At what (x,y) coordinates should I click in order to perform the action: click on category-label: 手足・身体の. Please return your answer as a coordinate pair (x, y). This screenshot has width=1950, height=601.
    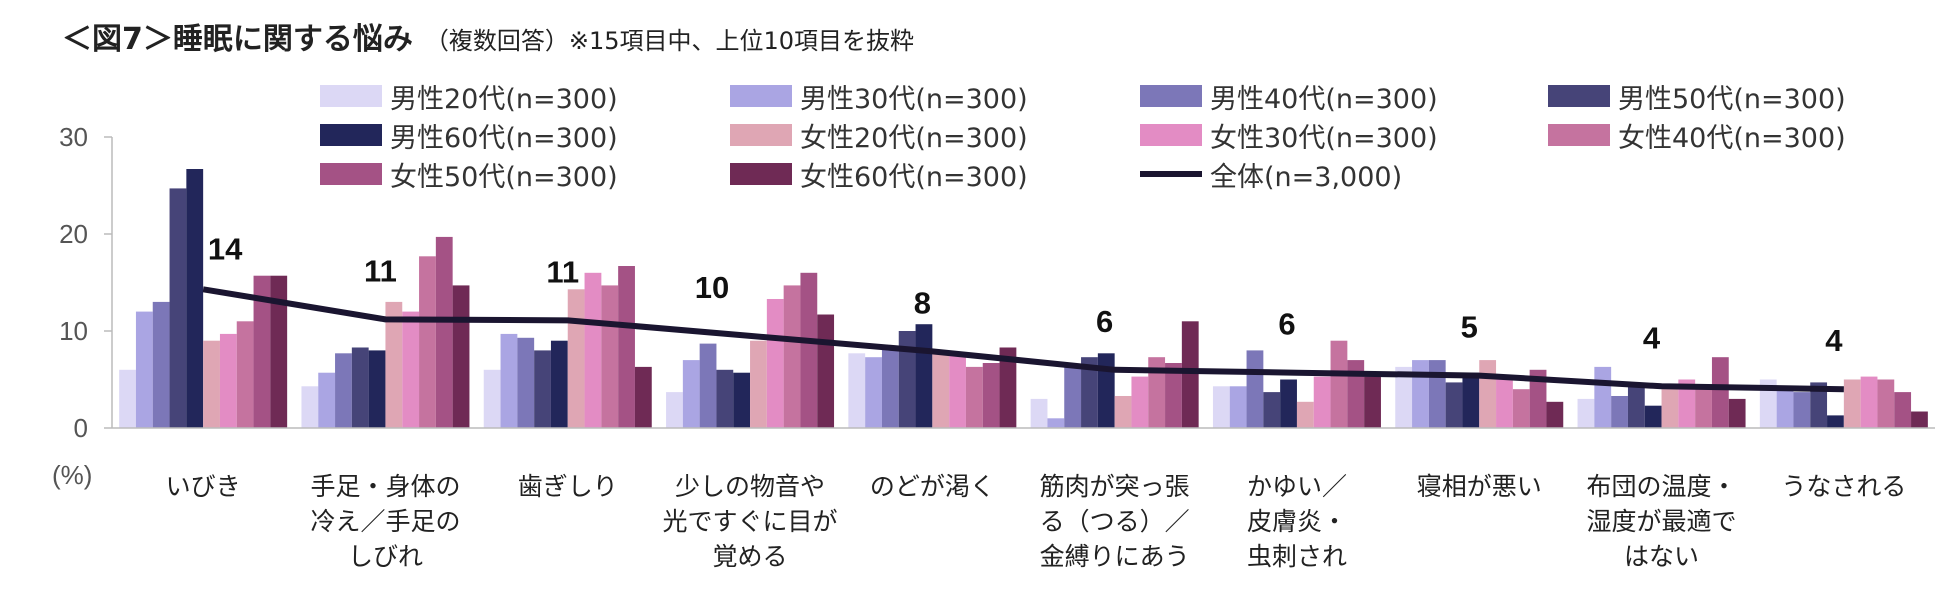
    Looking at the image, I should click on (385, 486).